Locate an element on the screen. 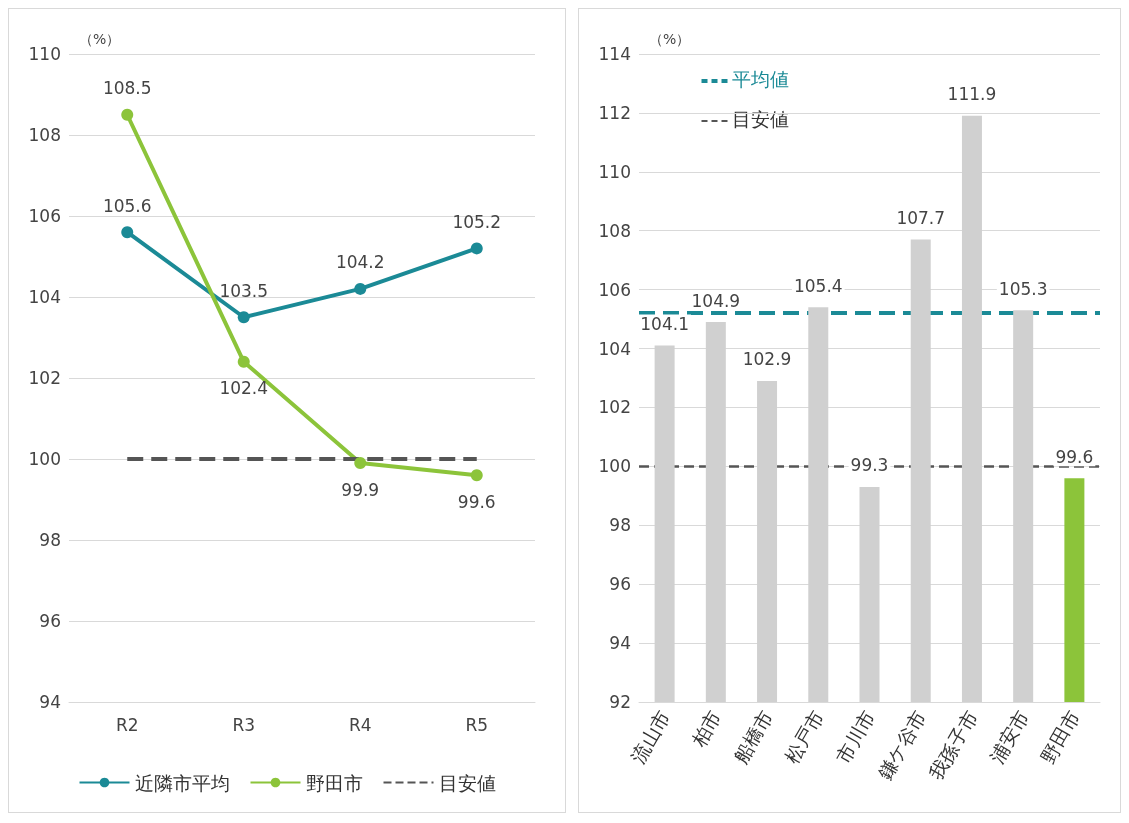 This screenshot has width=1129, height=823. x-tick-label: 船橋市 is located at coordinates (753, 736).